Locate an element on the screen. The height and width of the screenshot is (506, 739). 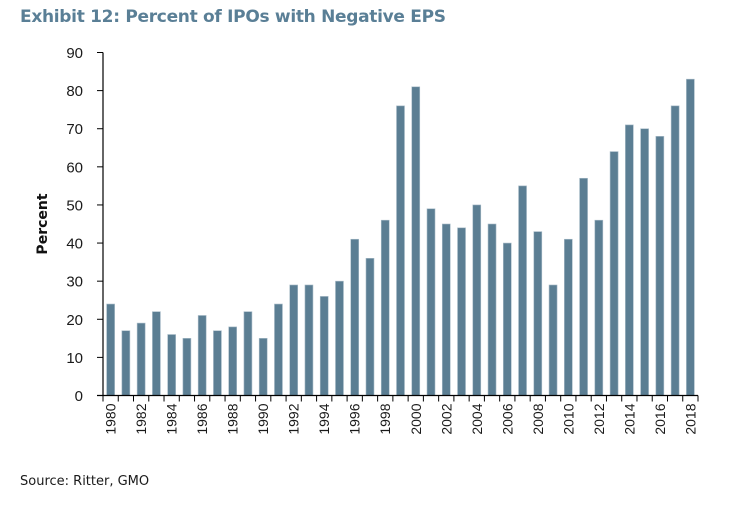
bar-2004 is located at coordinates (477, 300).